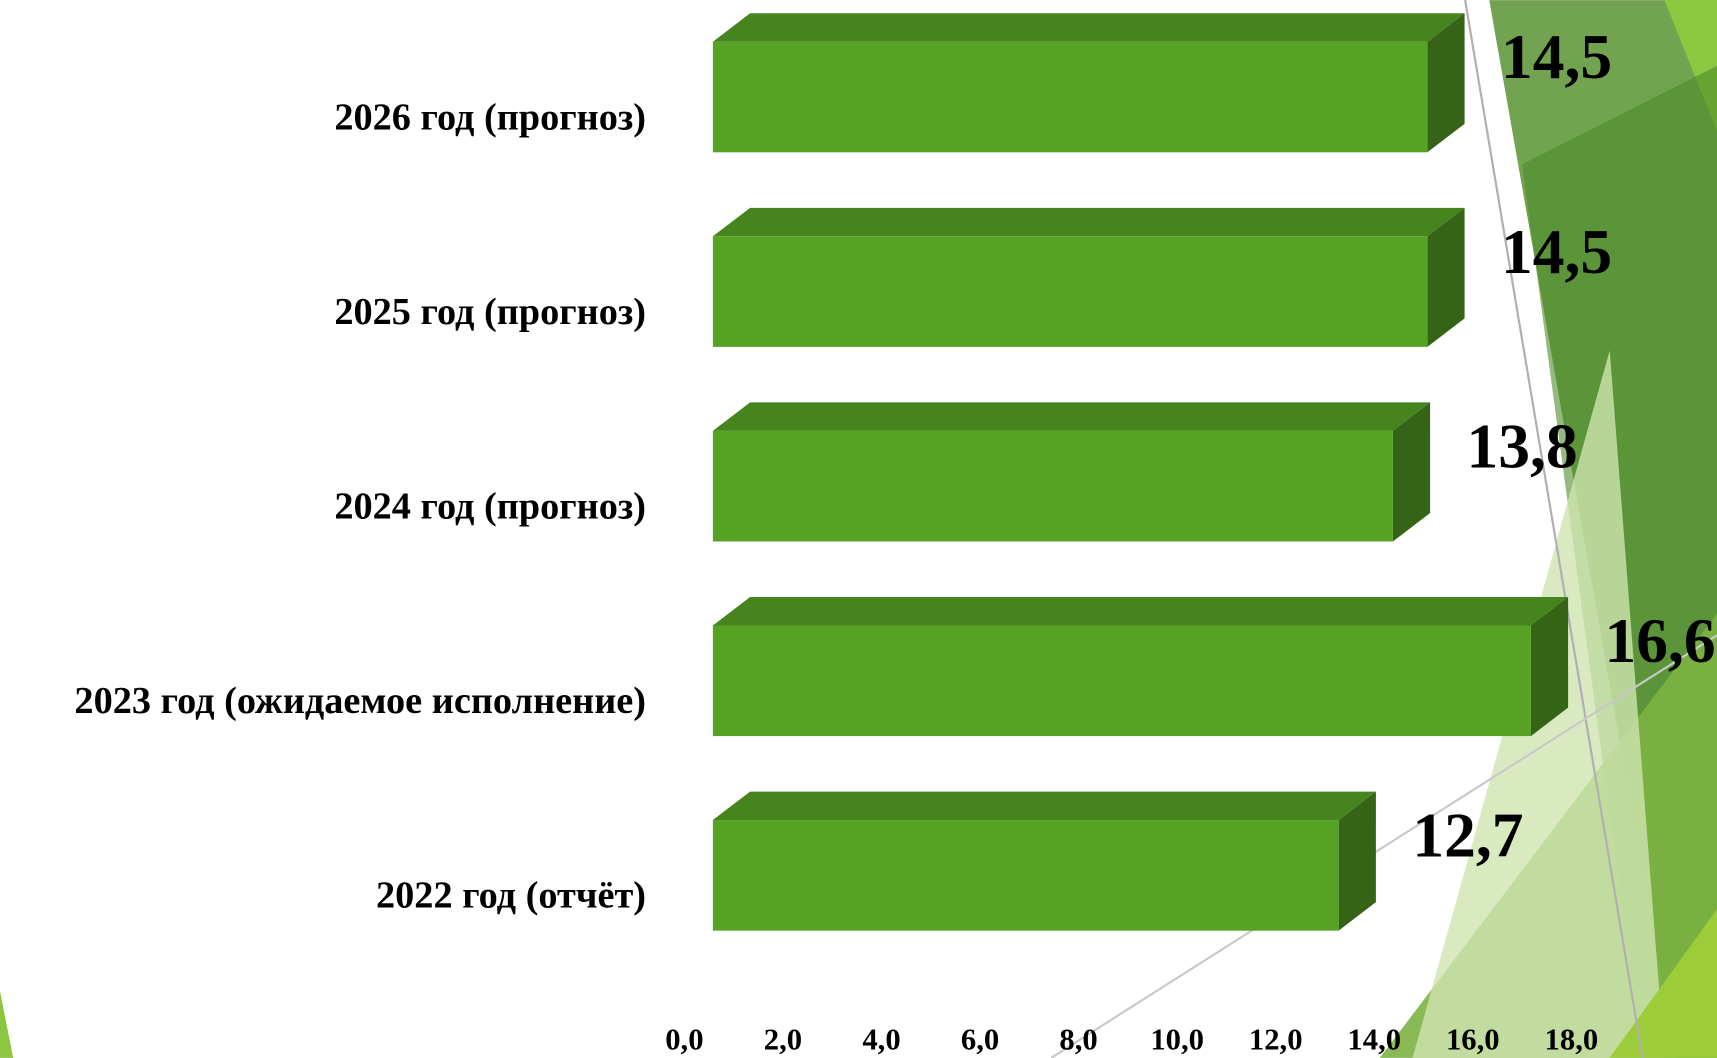 The height and width of the screenshot is (1058, 1717). What do you see at coordinates (490, 507) in the screenshot?
I see `y-tick-label: 2024 год (прогноз)` at bounding box center [490, 507].